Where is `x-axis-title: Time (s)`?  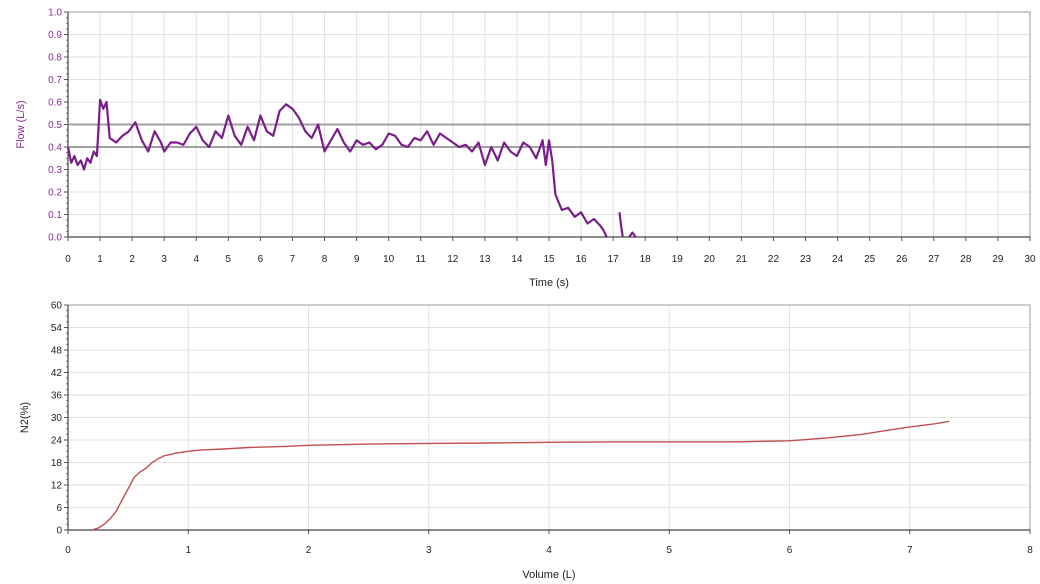 x-axis-title: Time (s) is located at coordinates (549, 283).